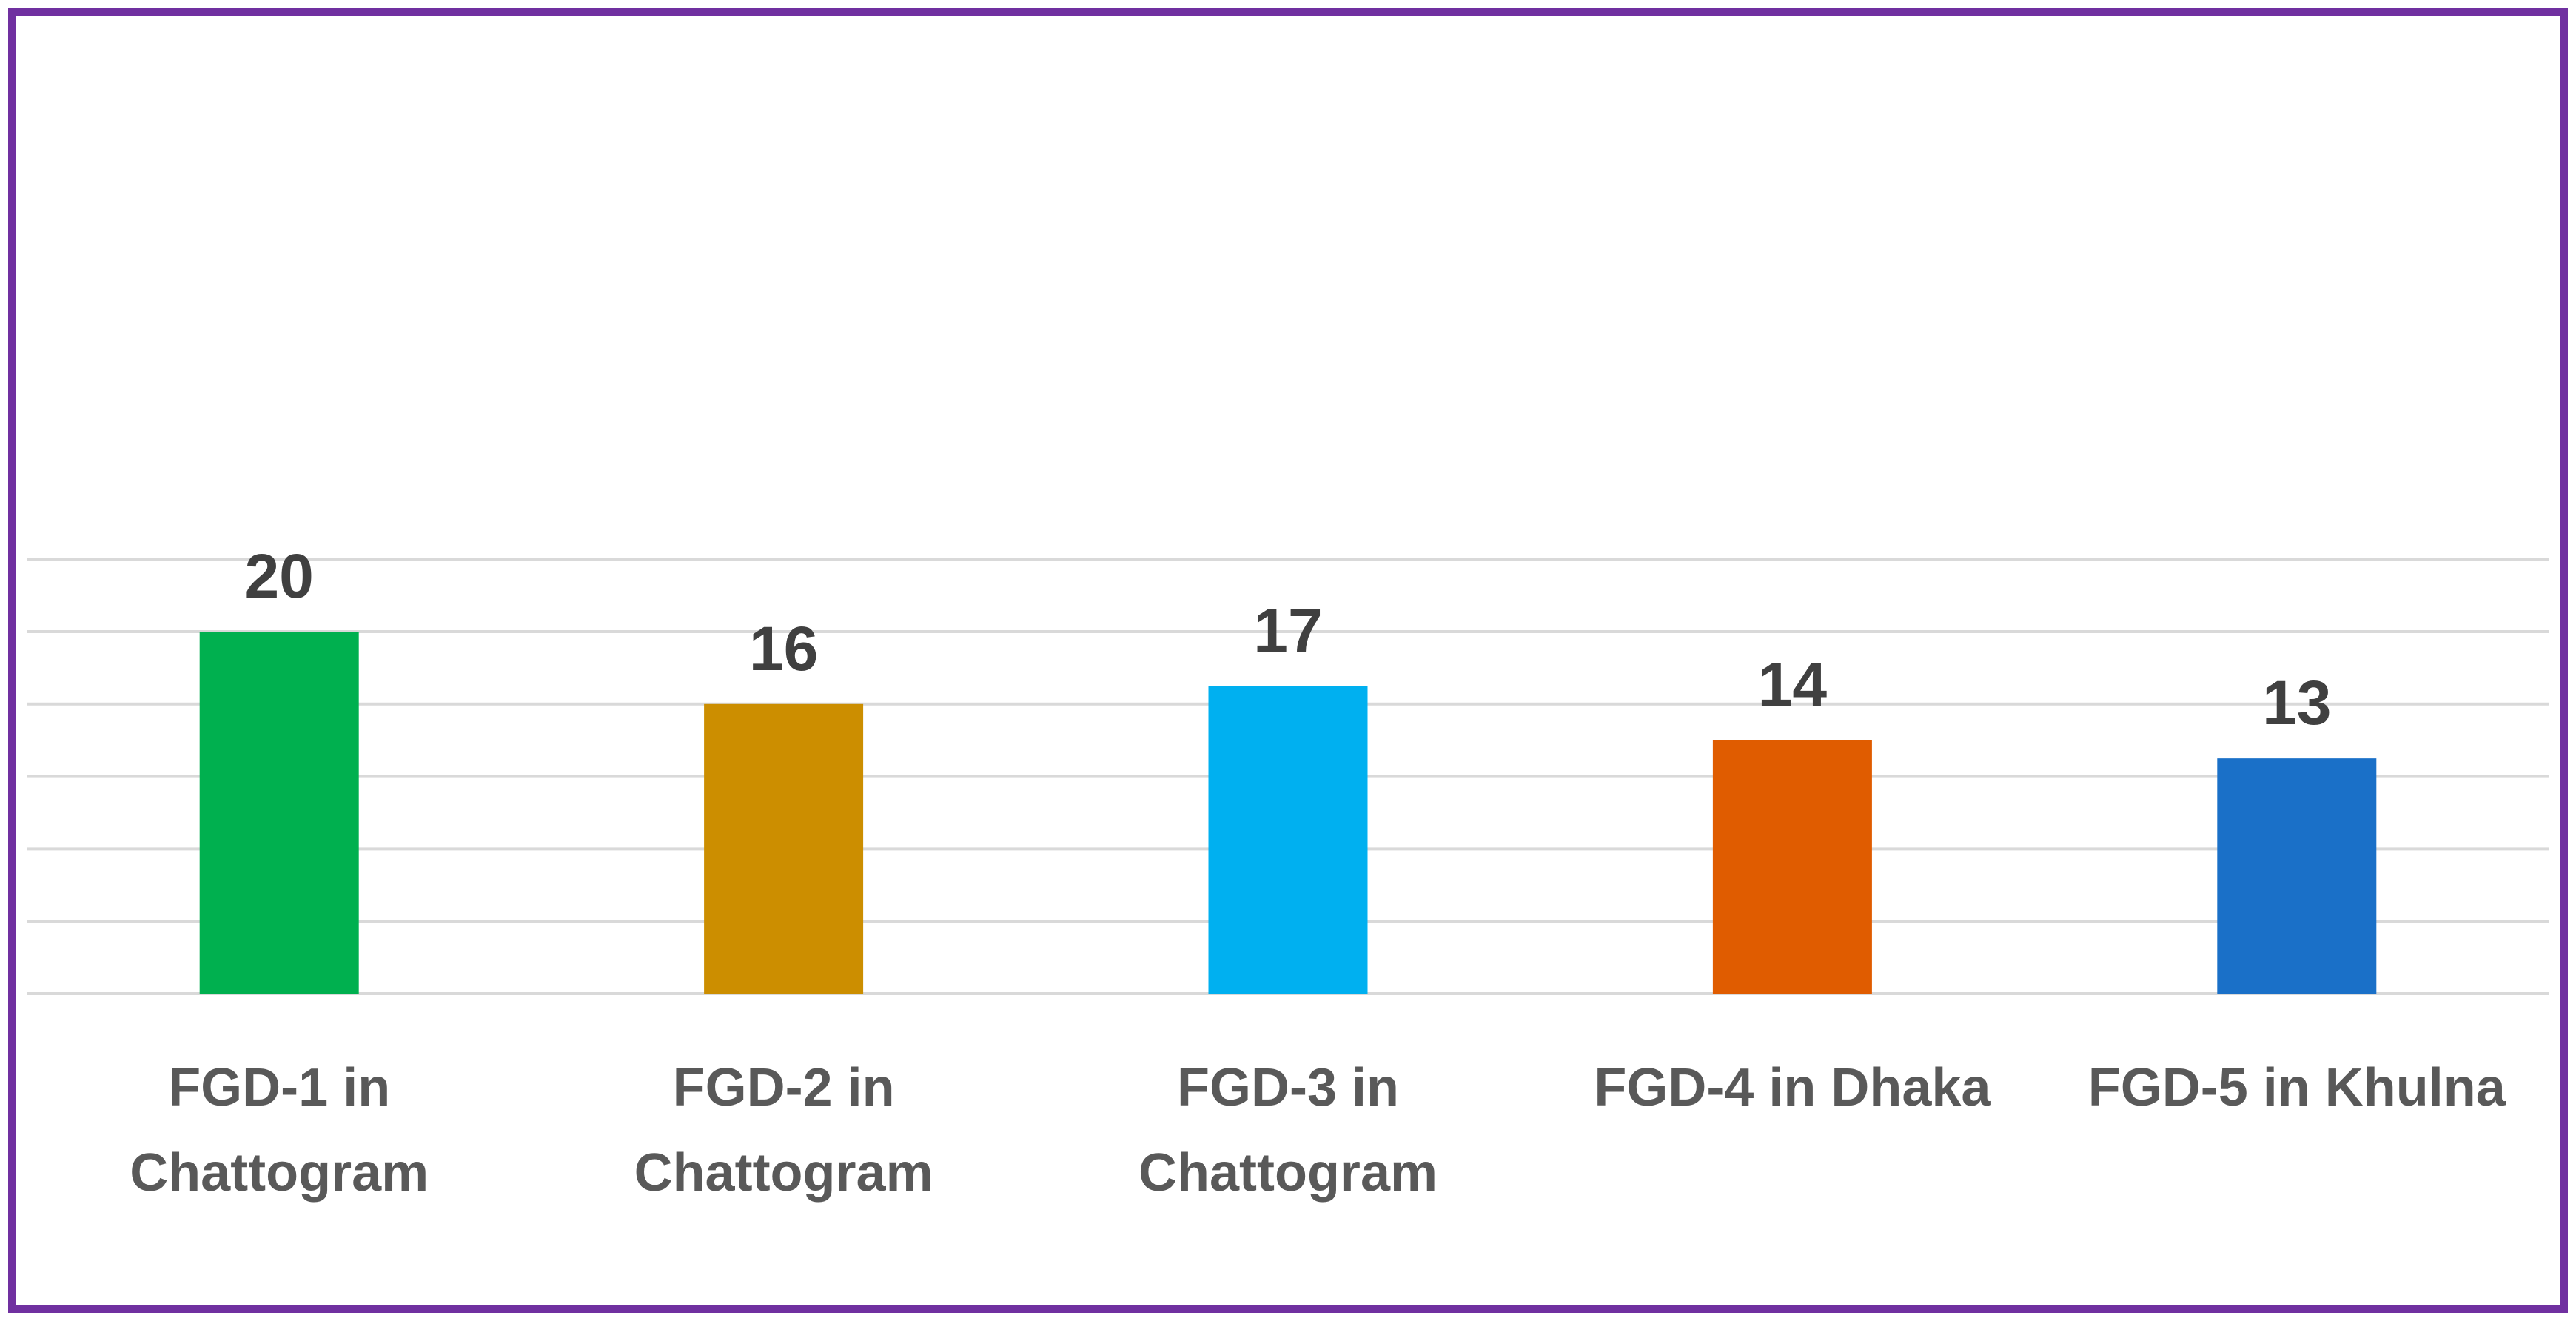 Image resolution: width=2576 pixels, height=1321 pixels. I want to click on category-label-1-line-1: FGD-1 in, so click(279, 1087).